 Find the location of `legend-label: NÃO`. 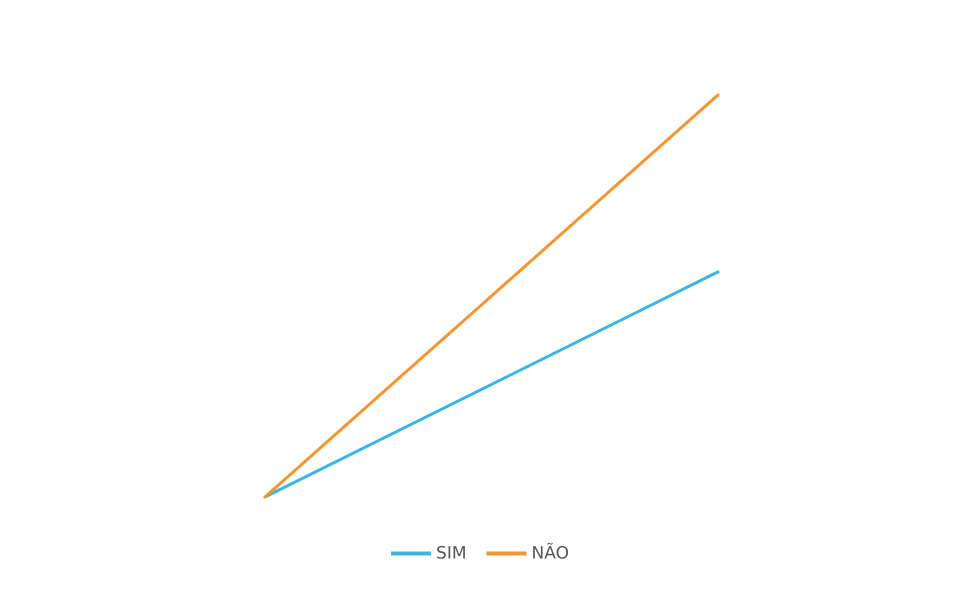

legend-label: NÃO is located at coordinates (550, 553).